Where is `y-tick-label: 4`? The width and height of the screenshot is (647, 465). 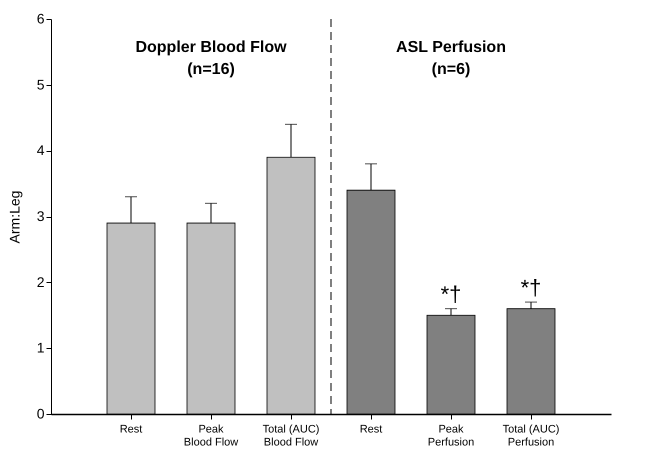
y-tick-label: 4 is located at coordinates (40, 150).